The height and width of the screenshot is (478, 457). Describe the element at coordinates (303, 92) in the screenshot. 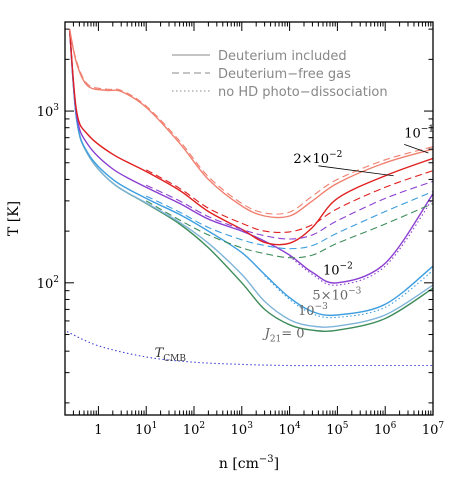

I see `legend-label: no HD photo−dissociation` at that location.